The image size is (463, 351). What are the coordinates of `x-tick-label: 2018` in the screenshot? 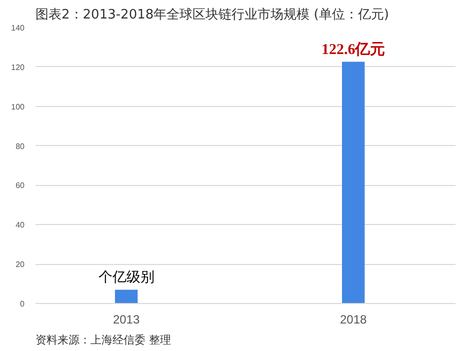 It's located at (354, 319).